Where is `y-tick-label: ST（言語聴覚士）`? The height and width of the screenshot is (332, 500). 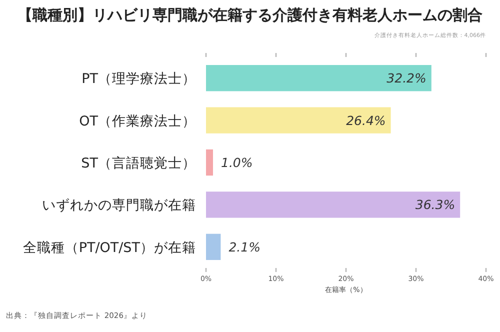
y-tick-label: ST（言語聴覚士） is located at coordinates (138, 164).